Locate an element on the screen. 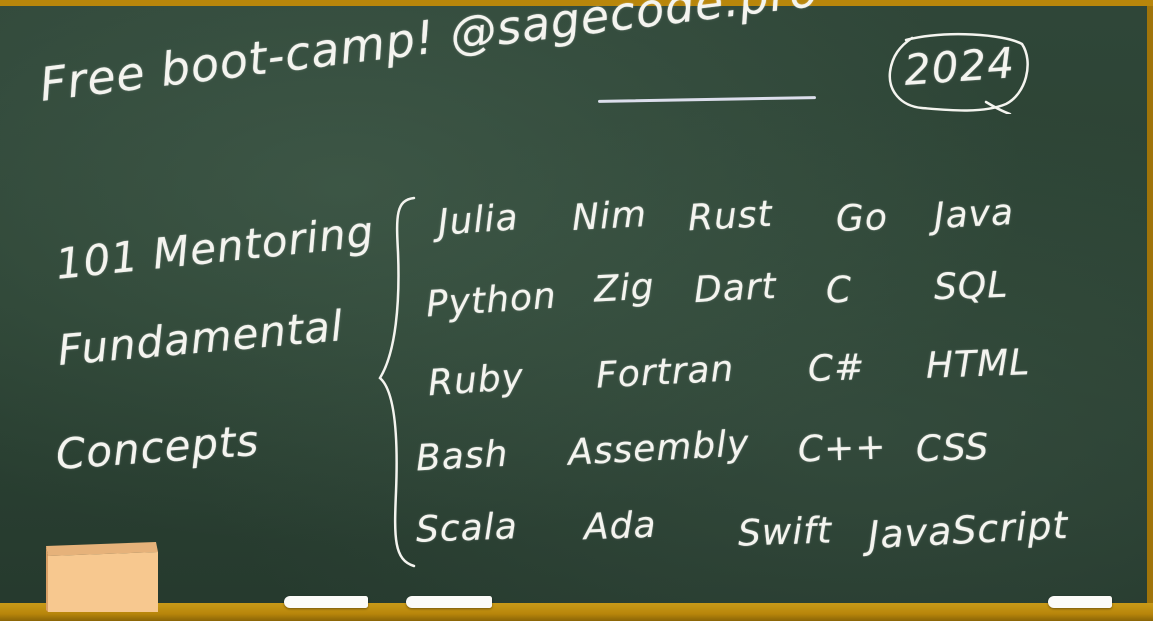 Image resolution: width=1153 pixels, height=621 pixels. lang-bash: Bash is located at coordinates (462, 456).